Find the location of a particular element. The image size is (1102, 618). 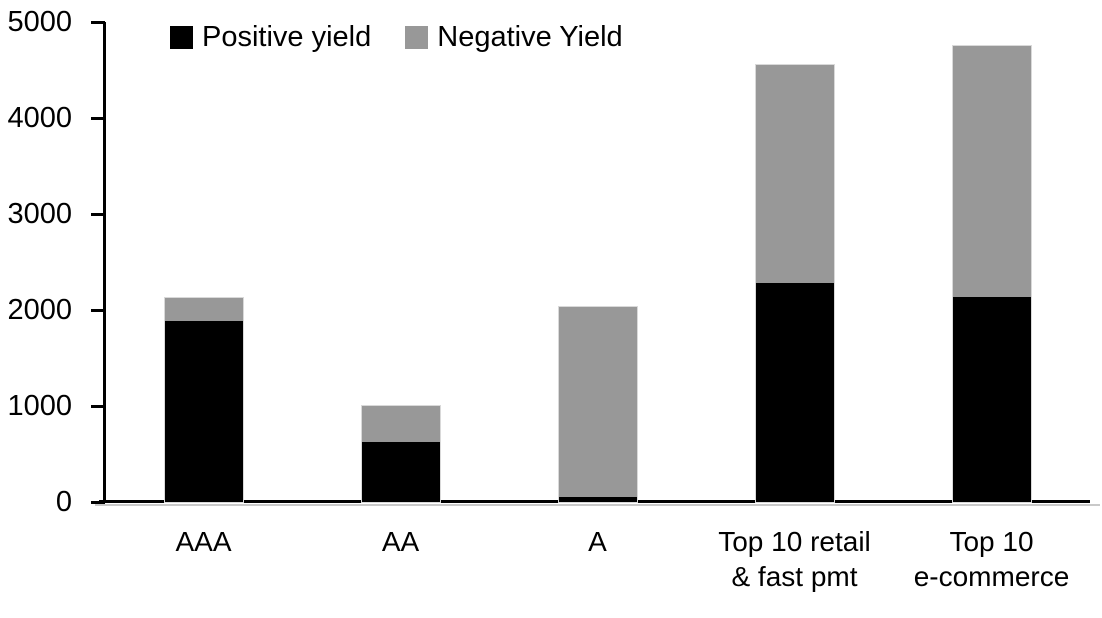

y-axis-tick-label: 4000 is located at coordinates (39, 118).